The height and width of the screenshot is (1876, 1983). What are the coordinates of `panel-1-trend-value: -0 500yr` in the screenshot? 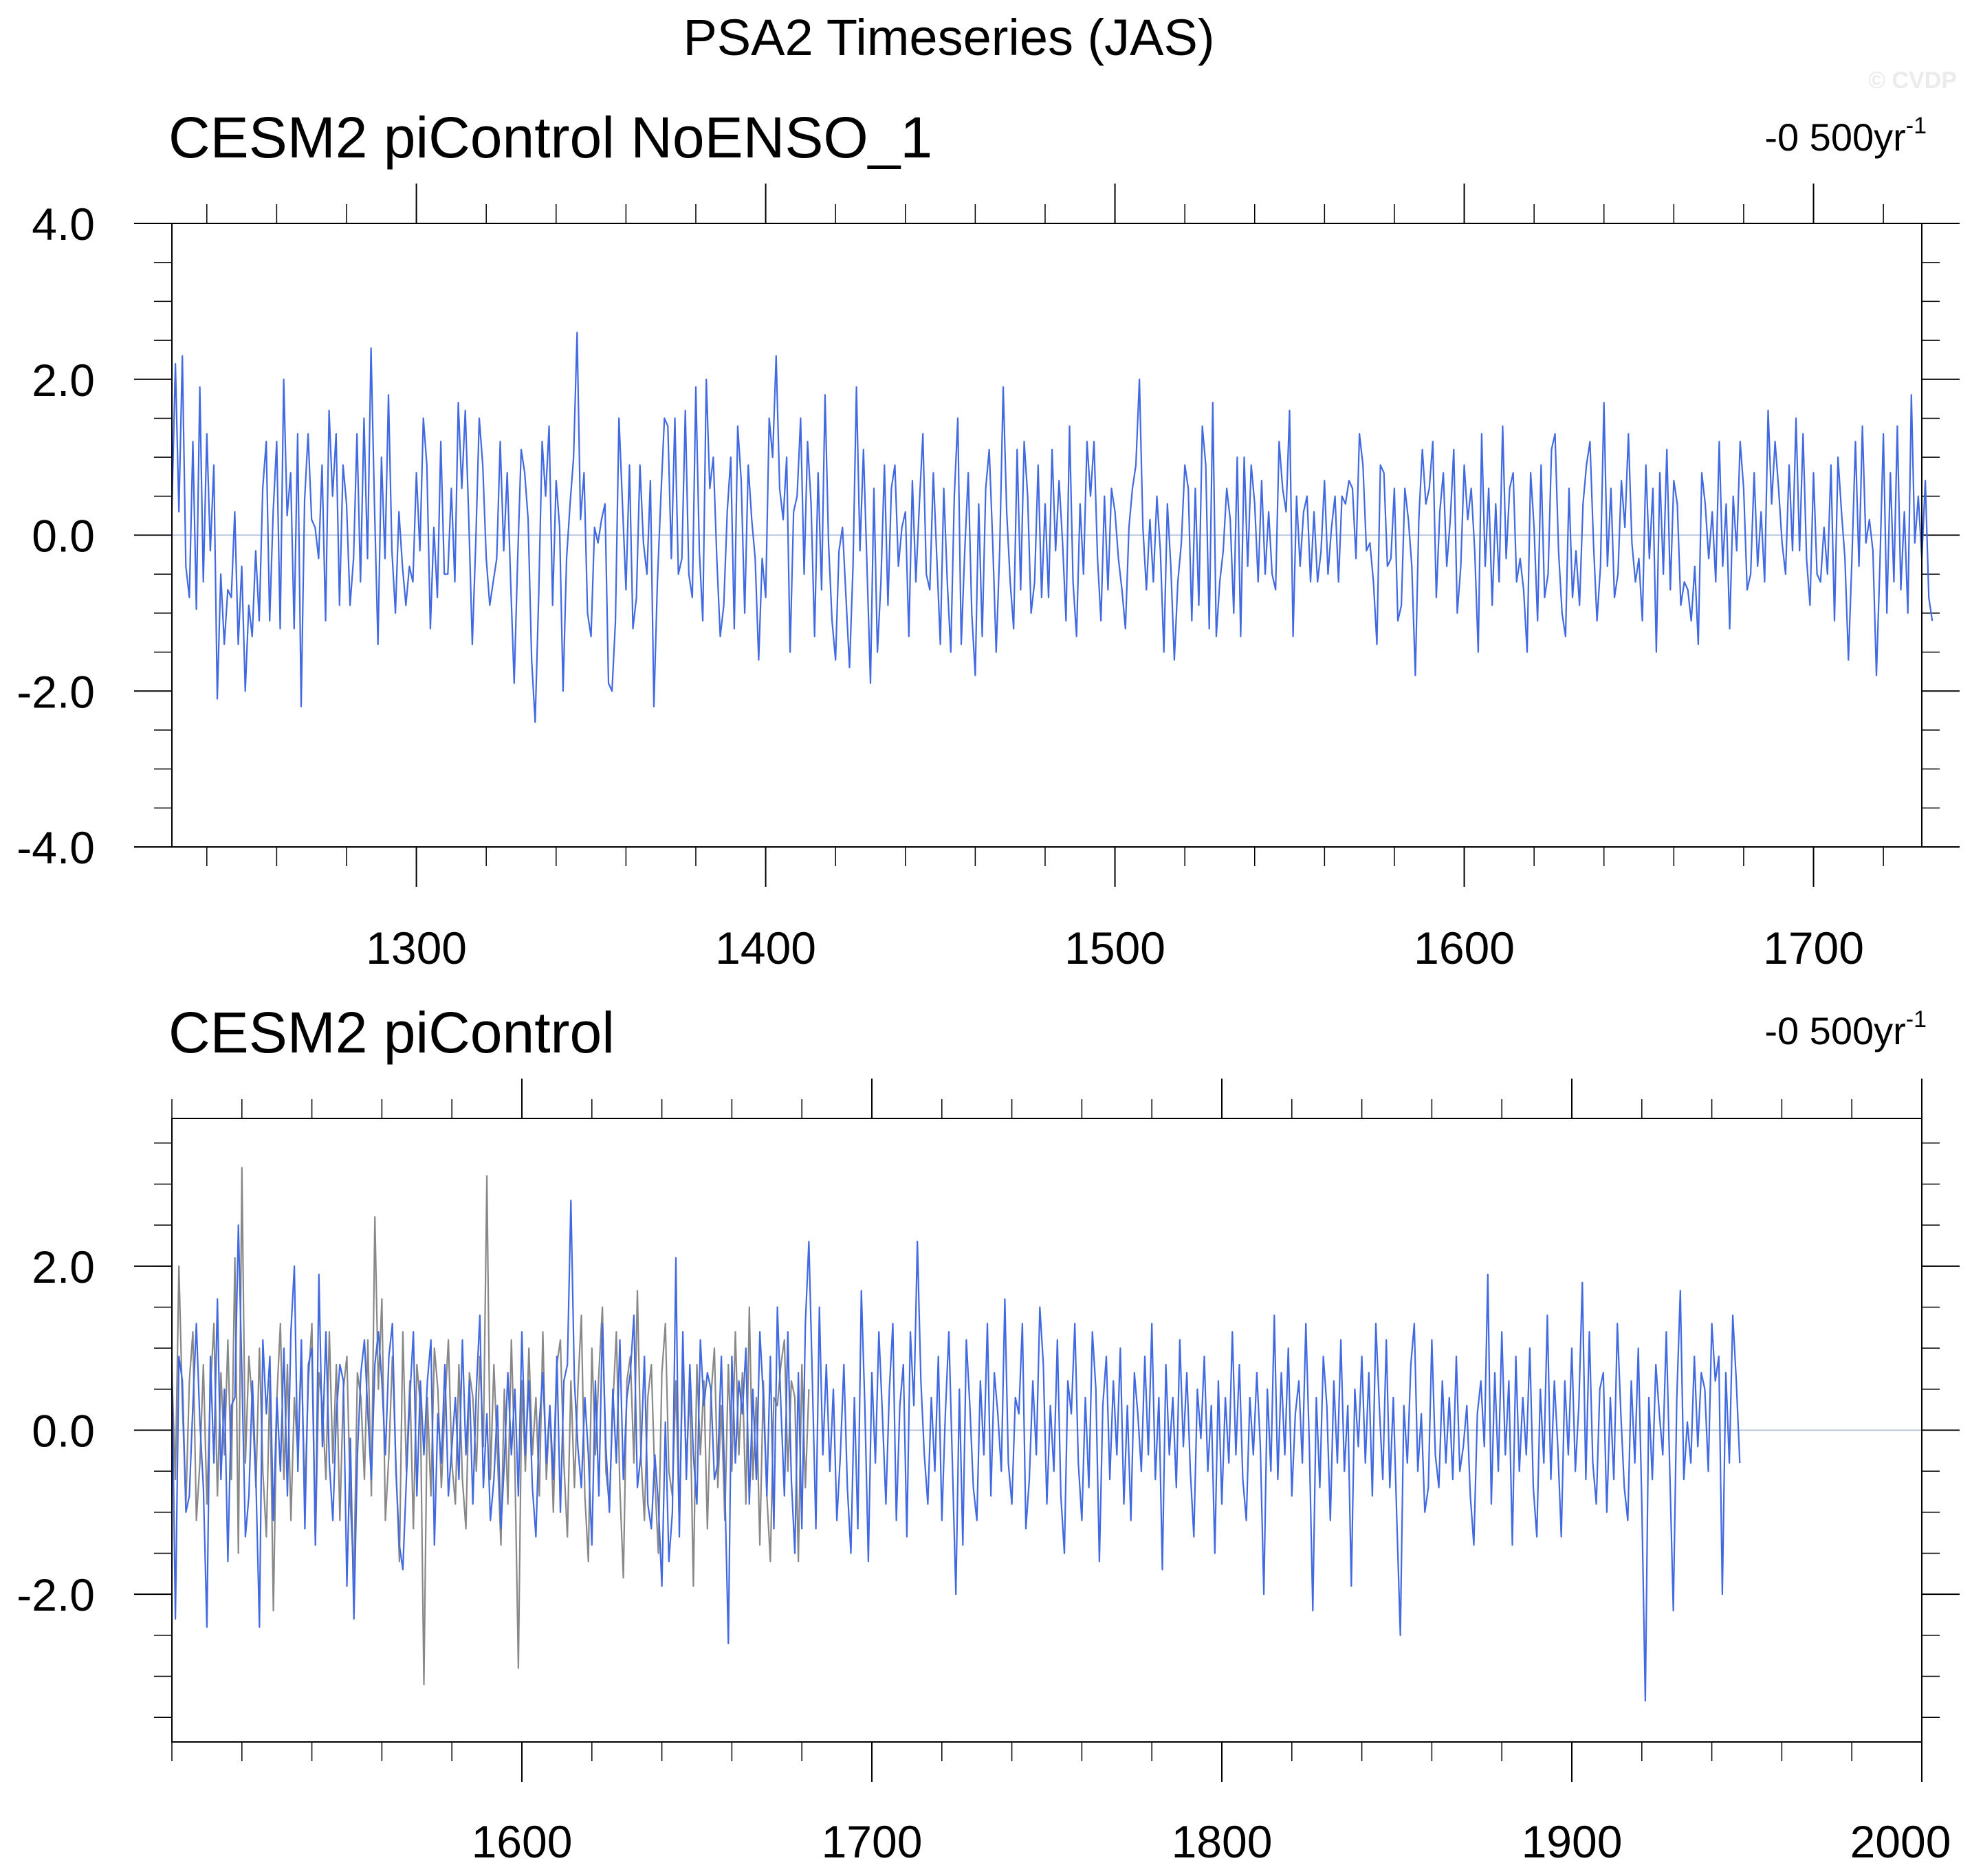 It's located at (1835, 137).